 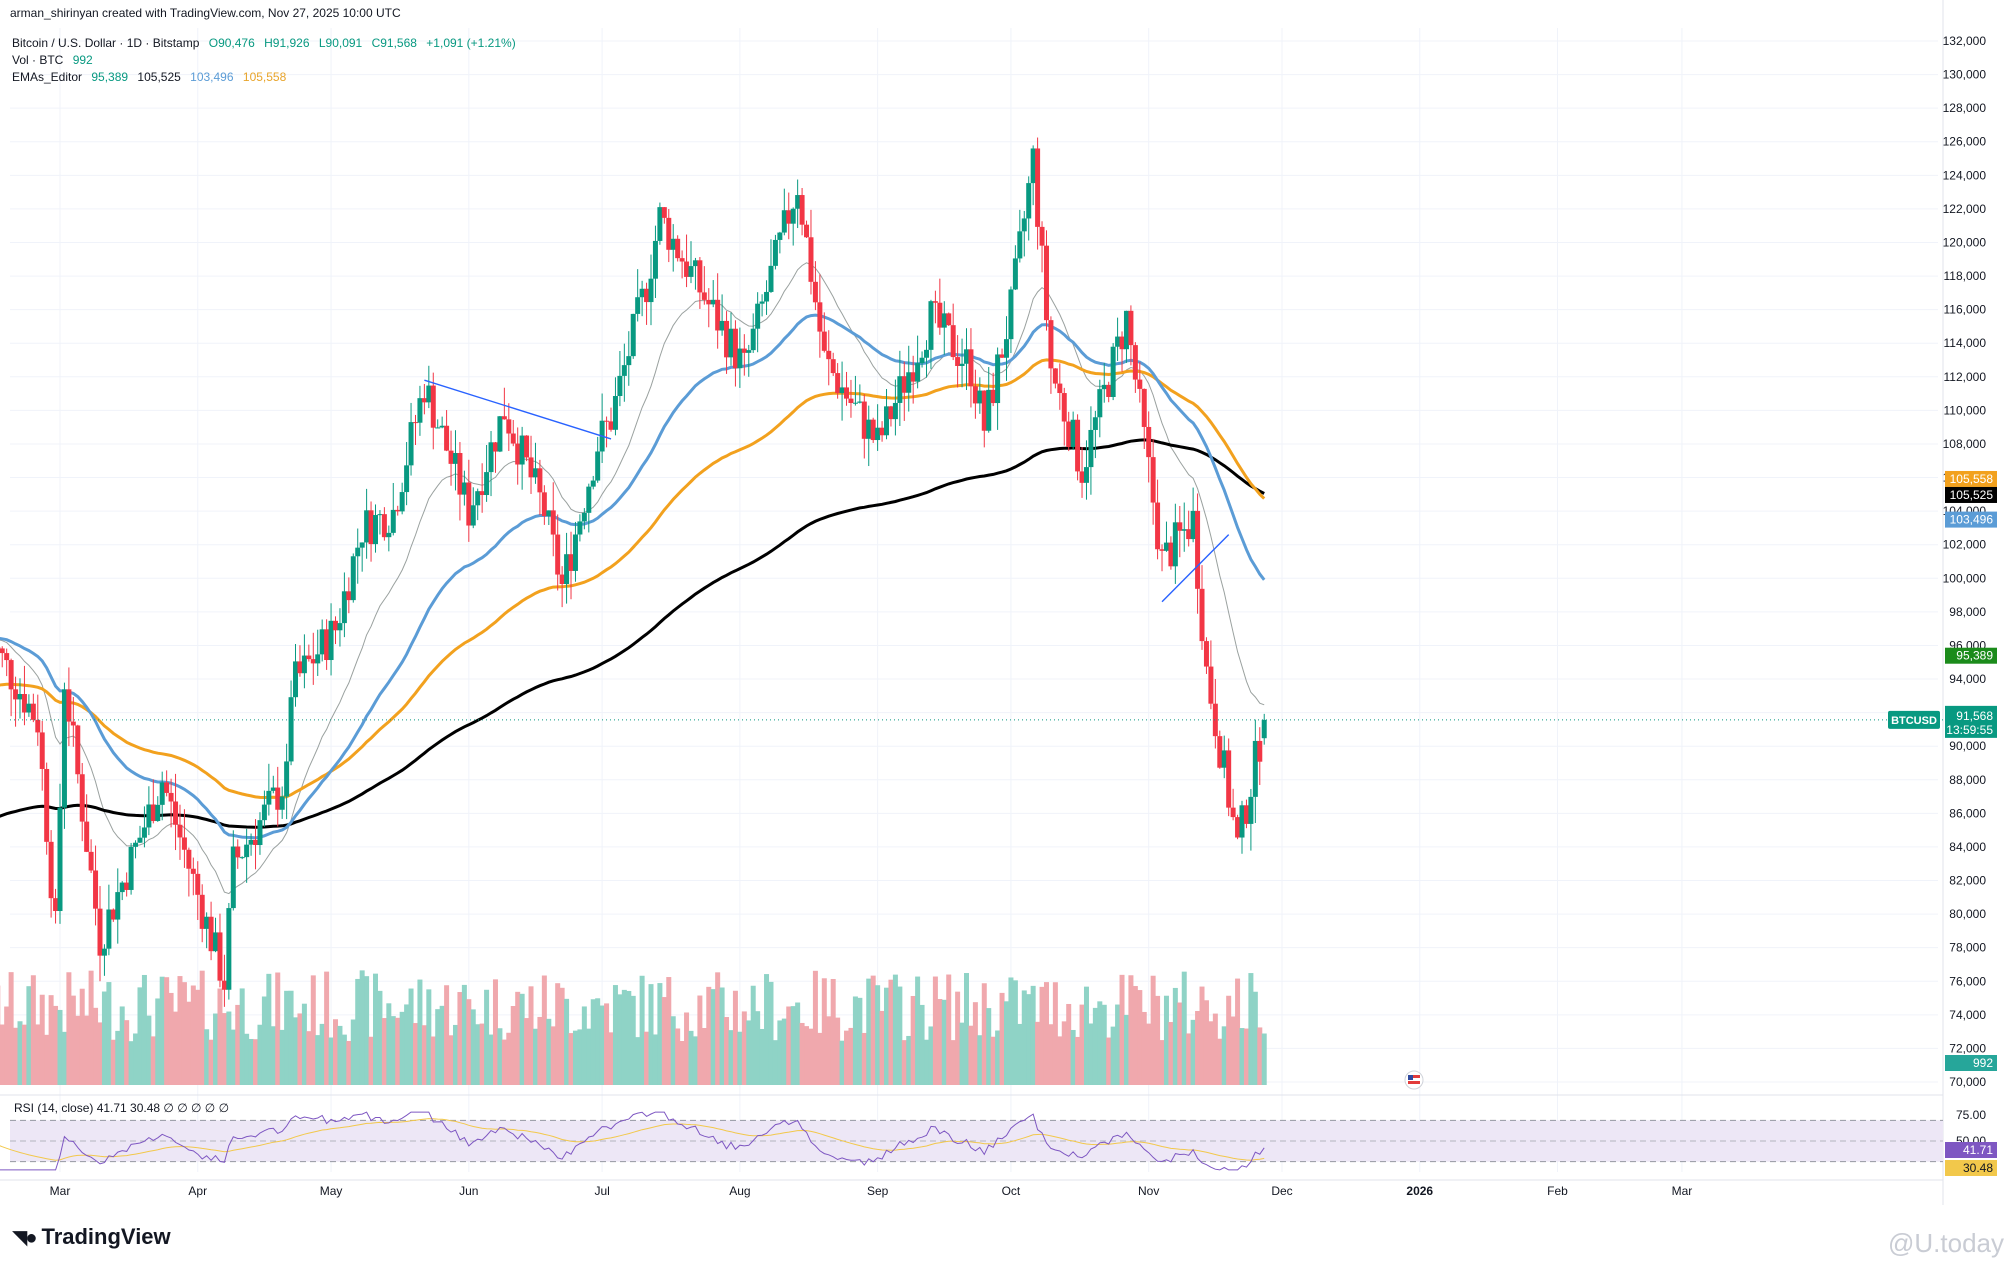 What do you see at coordinates (55, 60) in the screenshot?
I see `volume-legend: Vol · BTC 992` at bounding box center [55, 60].